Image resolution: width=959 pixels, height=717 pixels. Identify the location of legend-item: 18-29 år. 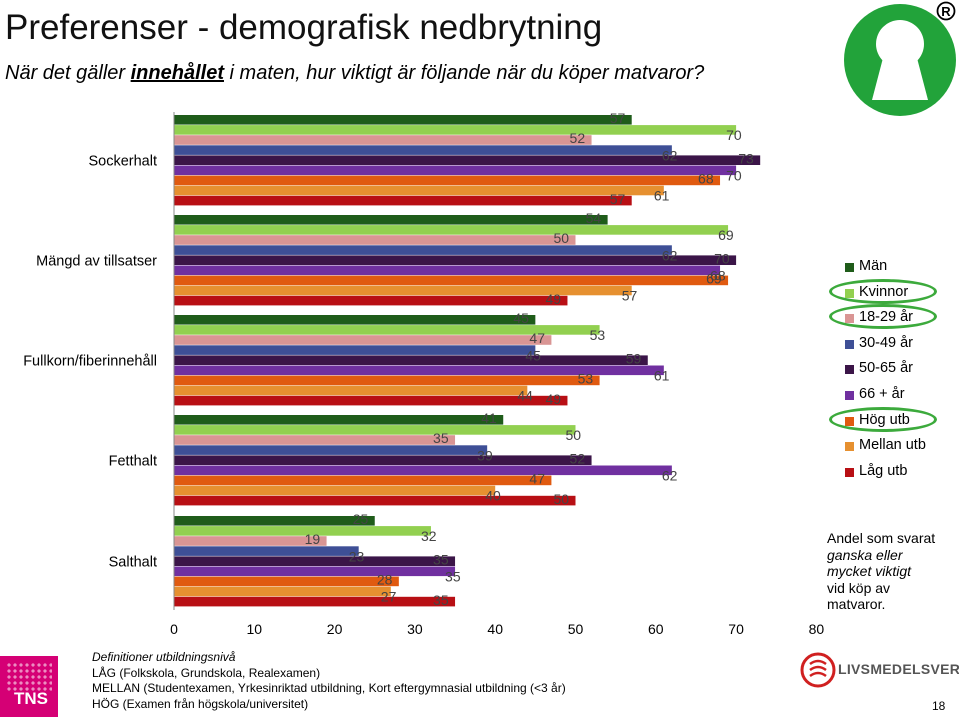
(892, 319).